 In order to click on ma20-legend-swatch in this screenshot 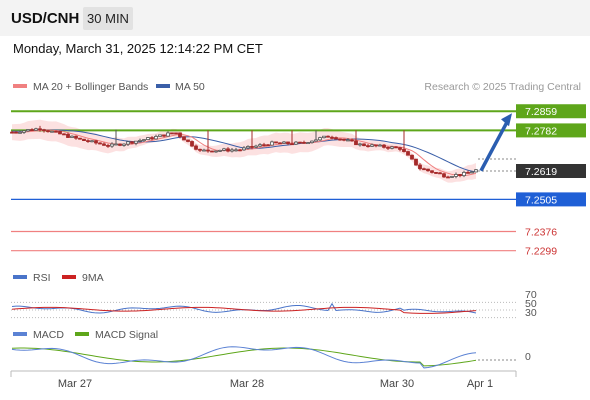, I will do `click(20, 86)`.